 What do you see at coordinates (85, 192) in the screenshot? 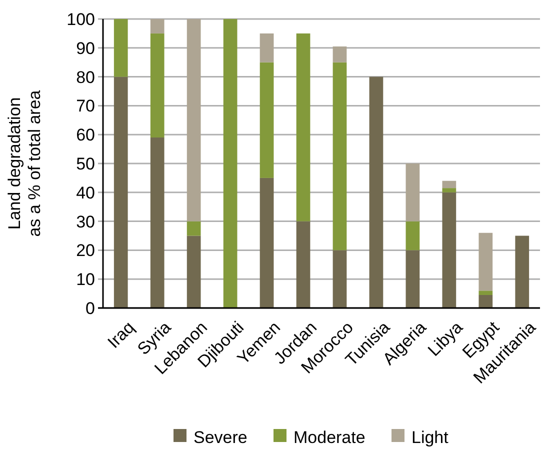
I see `y-tick-label: 40` at bounding box center [85, 192].